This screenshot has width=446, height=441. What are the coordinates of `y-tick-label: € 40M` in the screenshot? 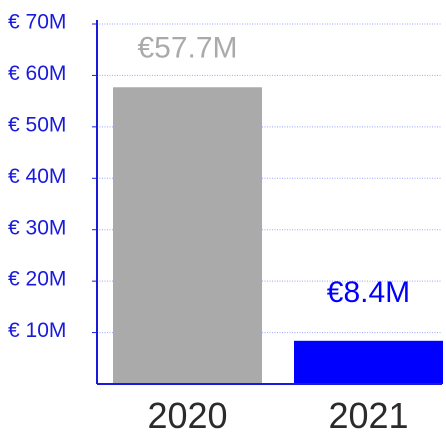 It's located at (37, 176).